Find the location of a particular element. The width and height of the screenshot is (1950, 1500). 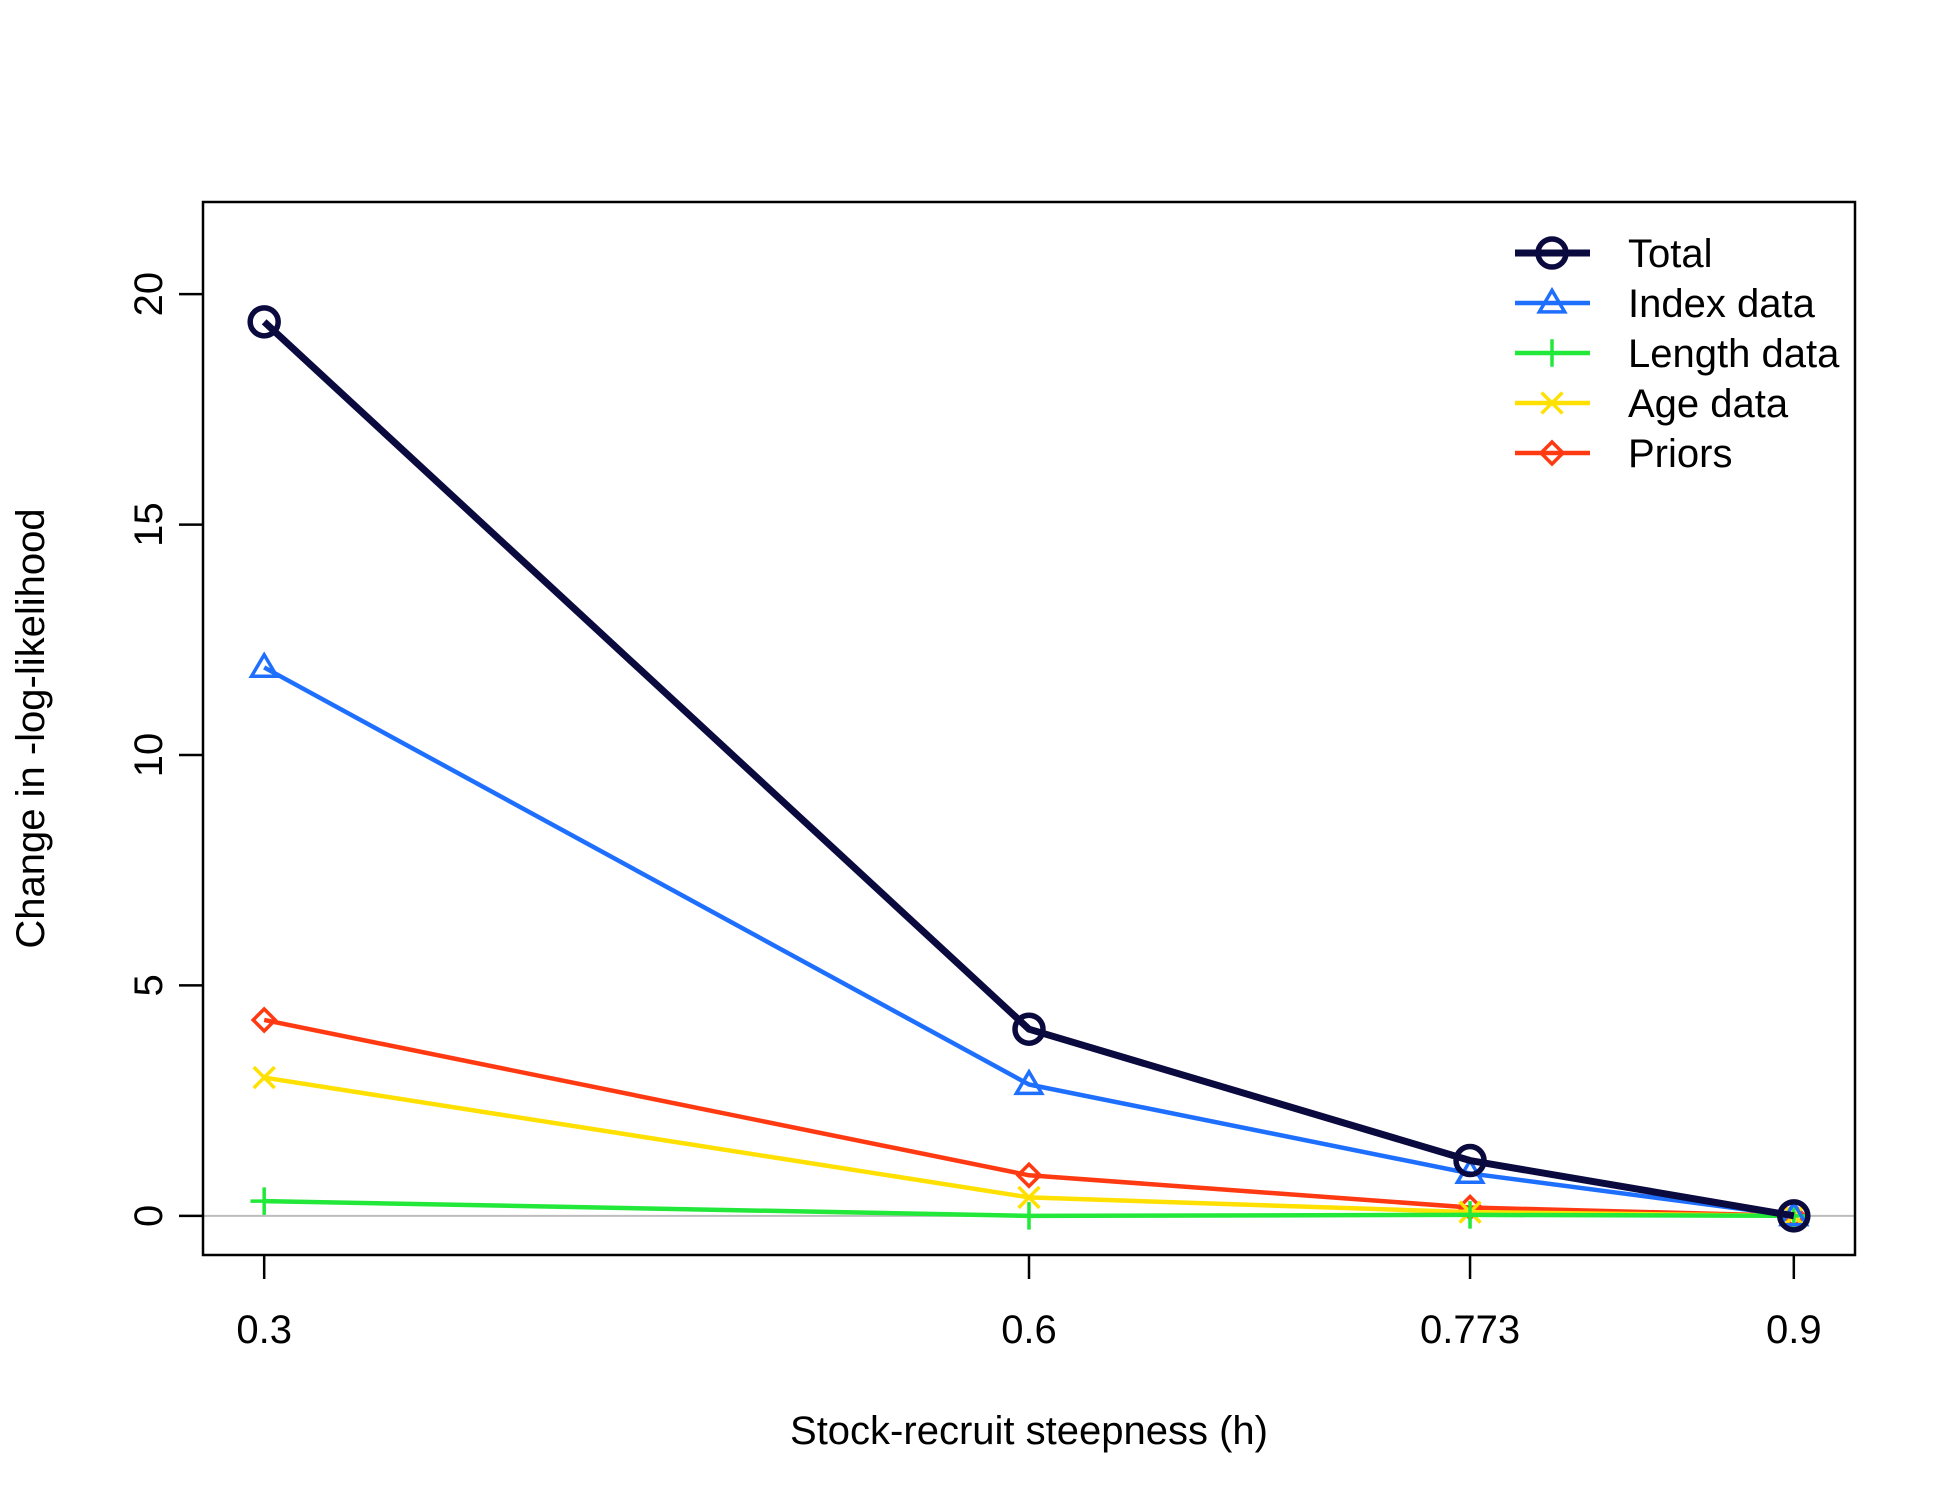

legend-item: Age data is located at coordinates (1652, 404).